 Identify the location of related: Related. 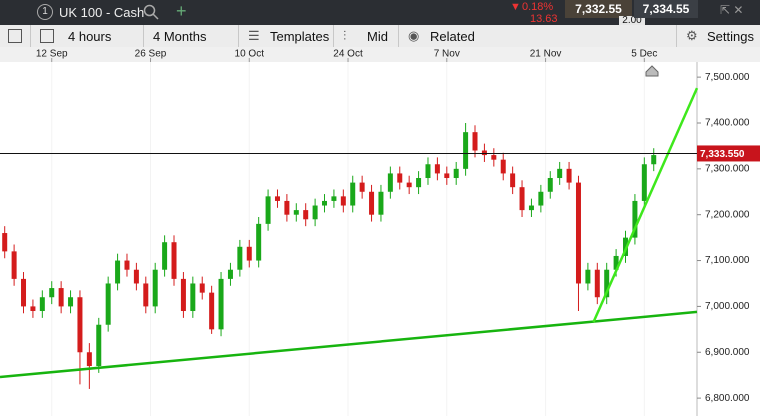
(452, 36).